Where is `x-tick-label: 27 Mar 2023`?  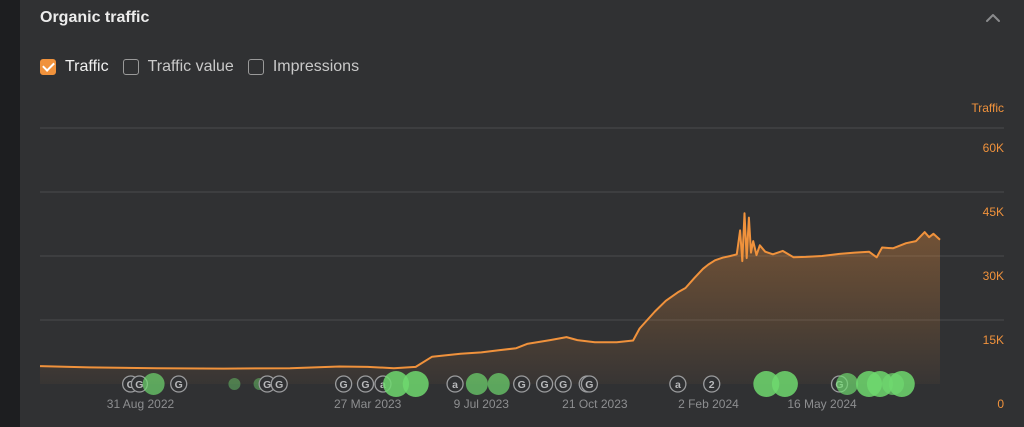
x-tick-label: 27 Mar 2023 is located at coordinates (368, 404).